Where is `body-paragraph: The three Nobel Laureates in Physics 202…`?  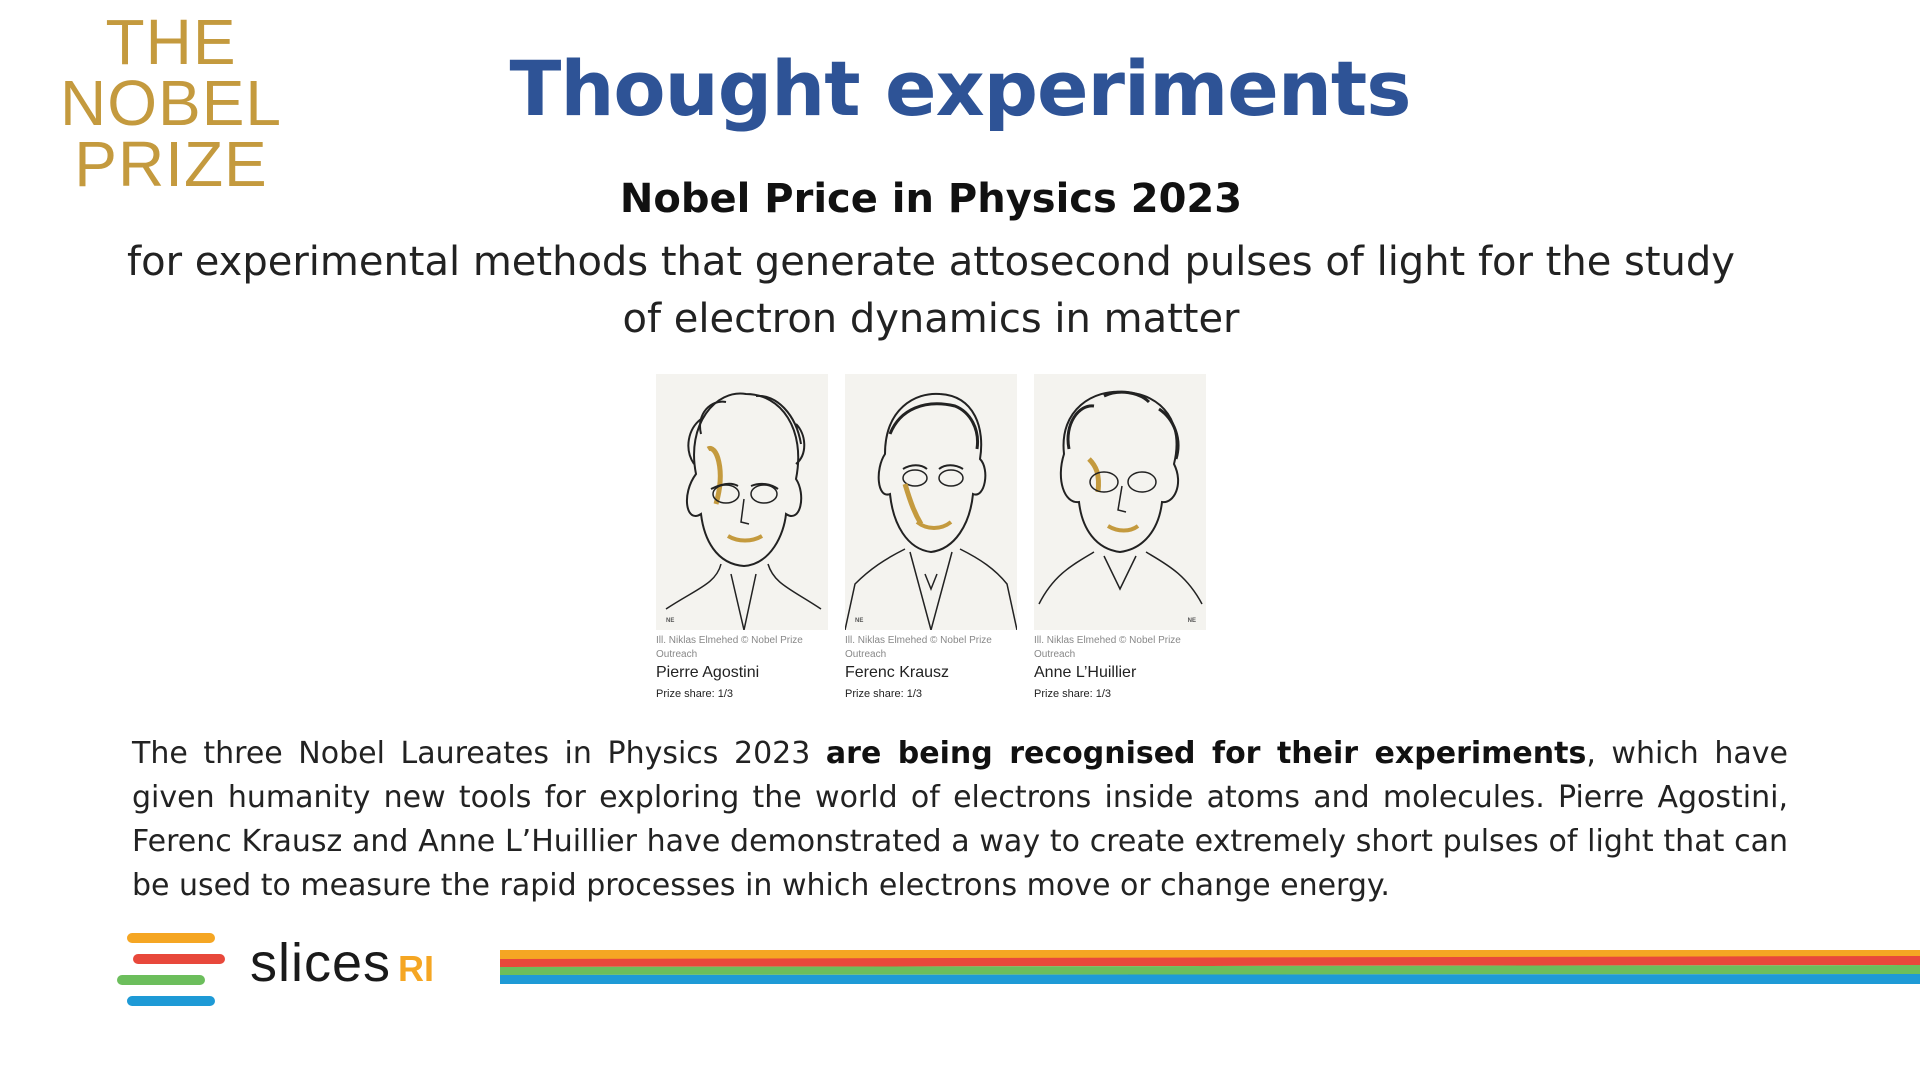
body-paragraph: The three Nobel Laureates in Physics 202… is located at coordinates (960, 820).